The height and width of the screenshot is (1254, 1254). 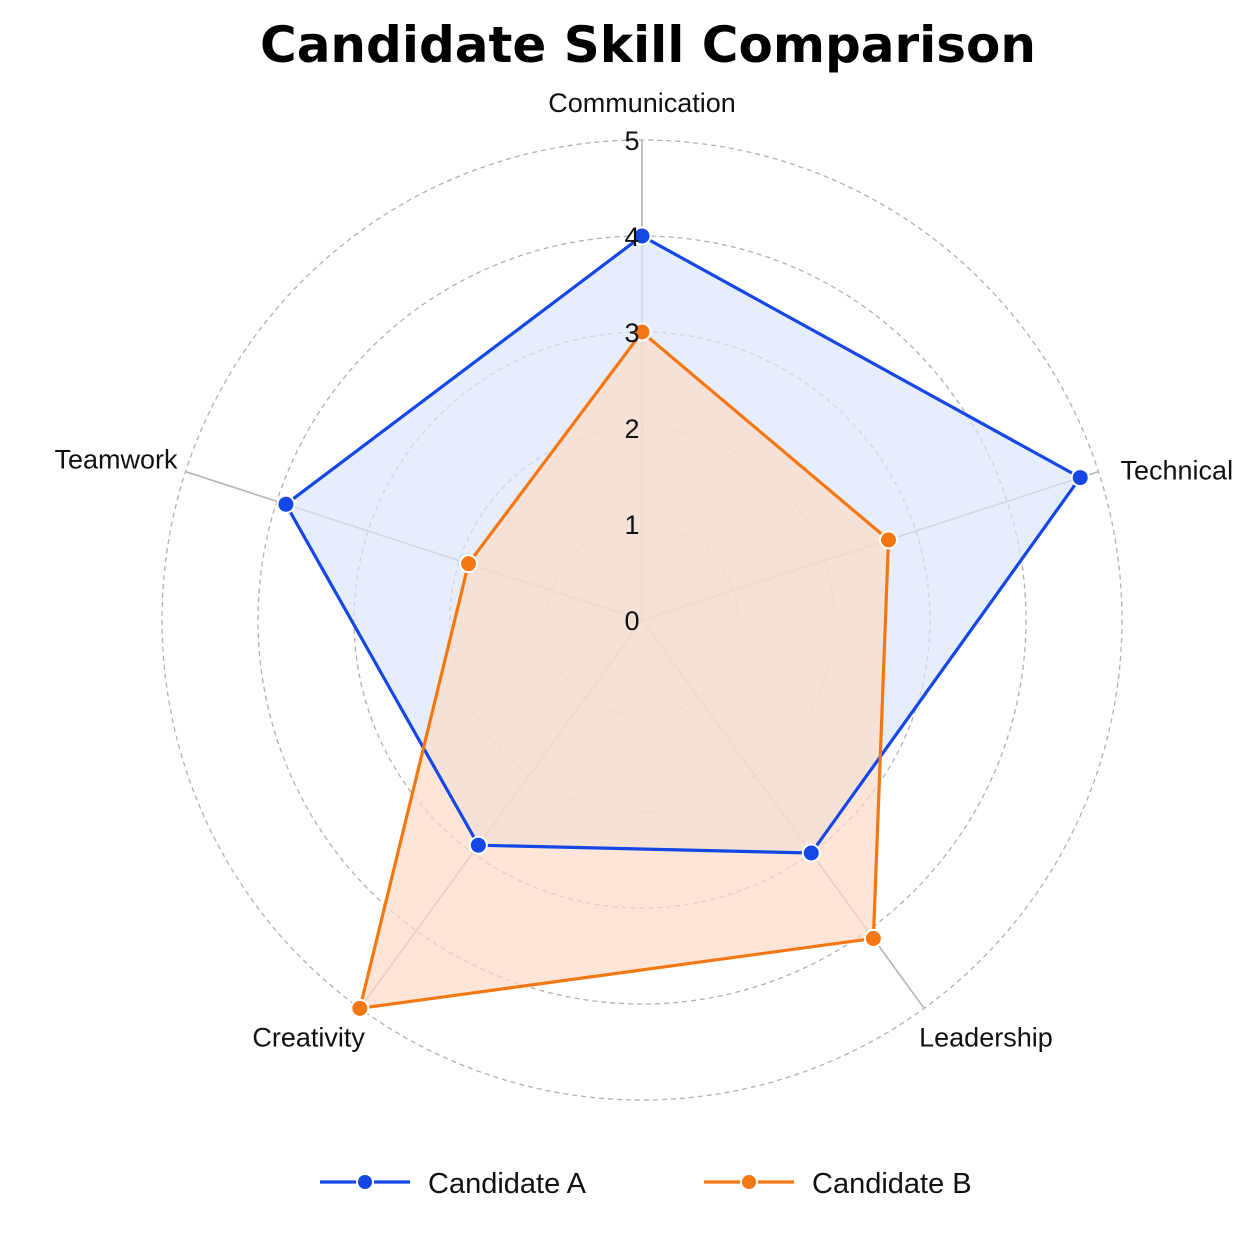 I want to click on tick-label-1: 1, so click(x=631, y=525).